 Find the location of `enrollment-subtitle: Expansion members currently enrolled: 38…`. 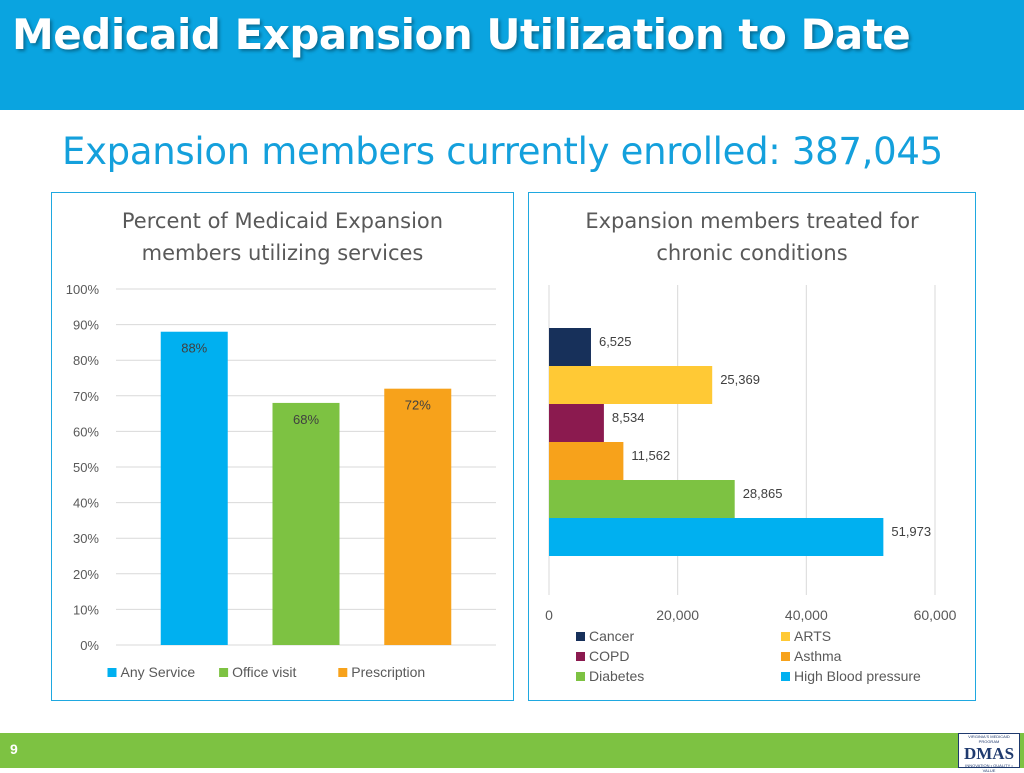

enrollment-subtitle: Expansion members currently enrolled: 38… is located at coordinates (502, 151).